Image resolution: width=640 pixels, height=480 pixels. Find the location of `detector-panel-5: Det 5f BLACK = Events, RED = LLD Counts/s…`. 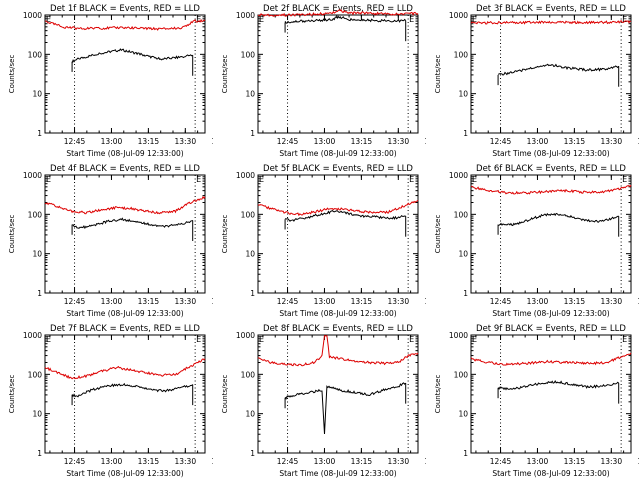

detector-panel-5: Det 5f BLACK = Events, RED = LLD Counts/s… is located at coordinates (323, 241).